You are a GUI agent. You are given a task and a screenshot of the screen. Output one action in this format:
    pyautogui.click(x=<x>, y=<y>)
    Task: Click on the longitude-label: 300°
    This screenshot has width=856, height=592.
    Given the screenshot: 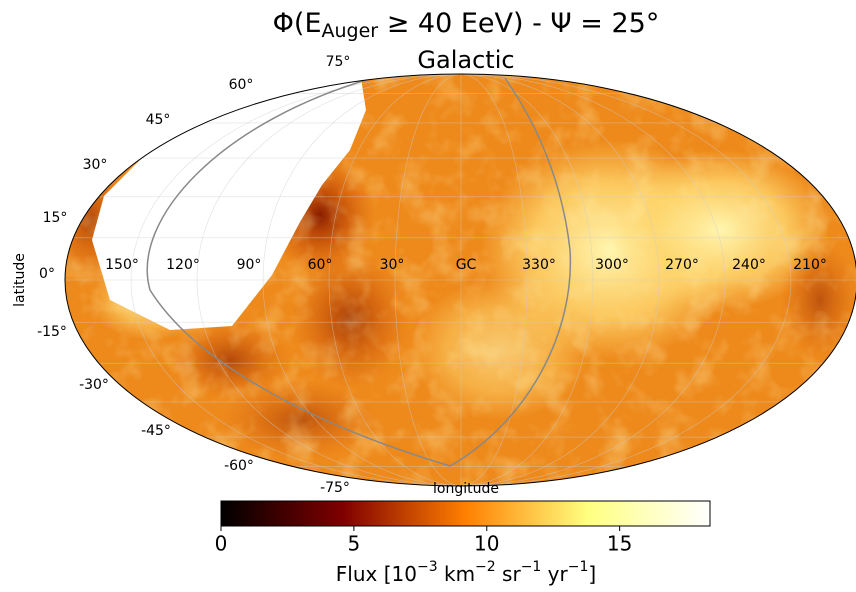 What is the action you would take?
    pyautogui.click(x=612, y=265)
    